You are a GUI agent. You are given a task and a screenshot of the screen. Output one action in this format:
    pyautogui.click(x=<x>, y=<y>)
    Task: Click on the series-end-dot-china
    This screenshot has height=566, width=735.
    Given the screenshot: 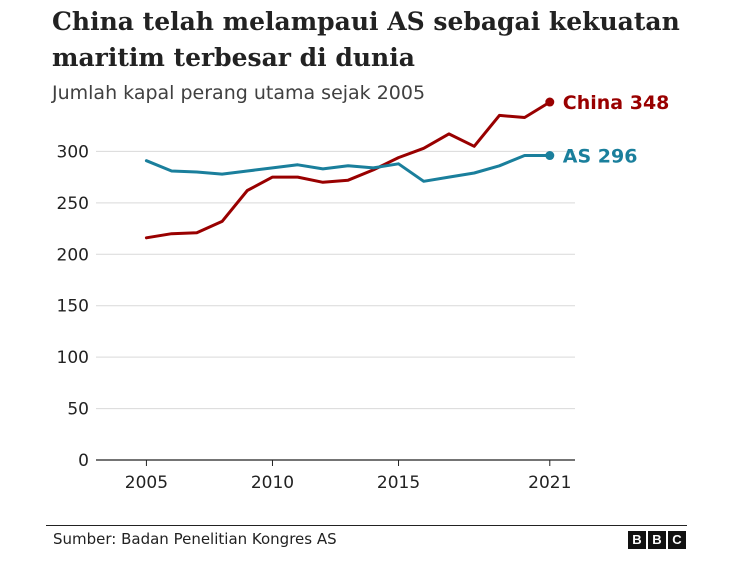 What is the action you would take?
    pyautogui.click(x=550, y=102)
    